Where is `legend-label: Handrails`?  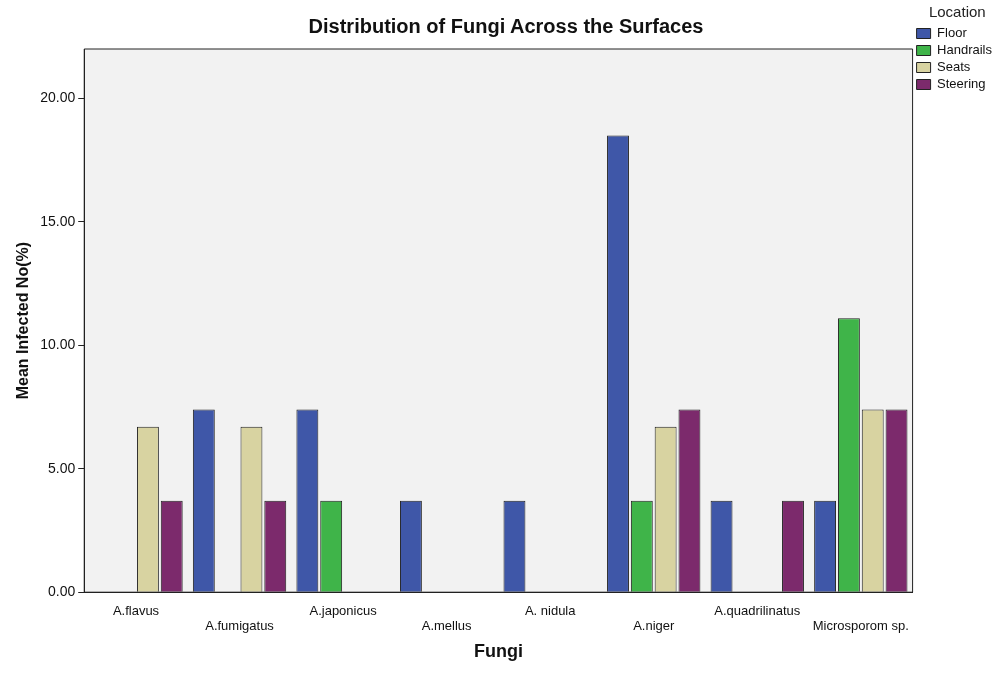
legend-label: Handrails is located at coordinates (965, 50).